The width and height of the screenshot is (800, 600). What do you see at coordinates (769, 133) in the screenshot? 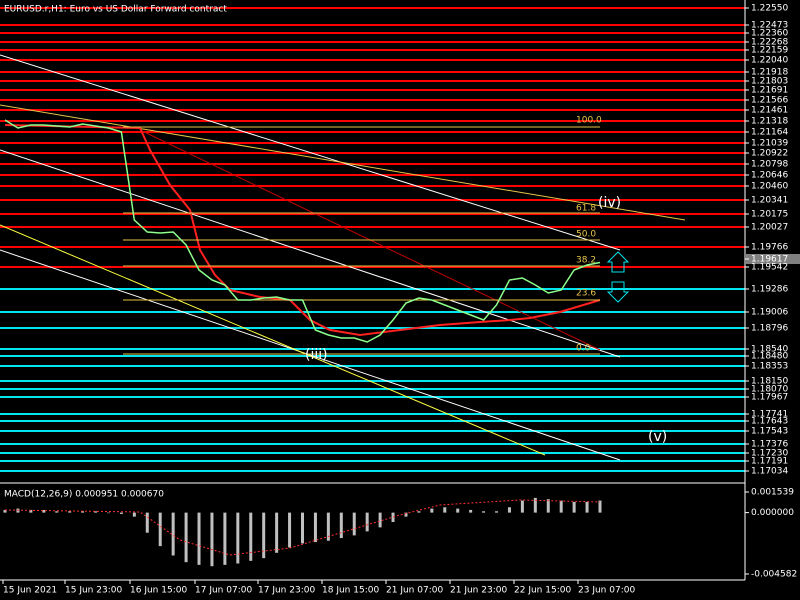
I see `price-label: 1.21164` at bounding box center [769, 133].